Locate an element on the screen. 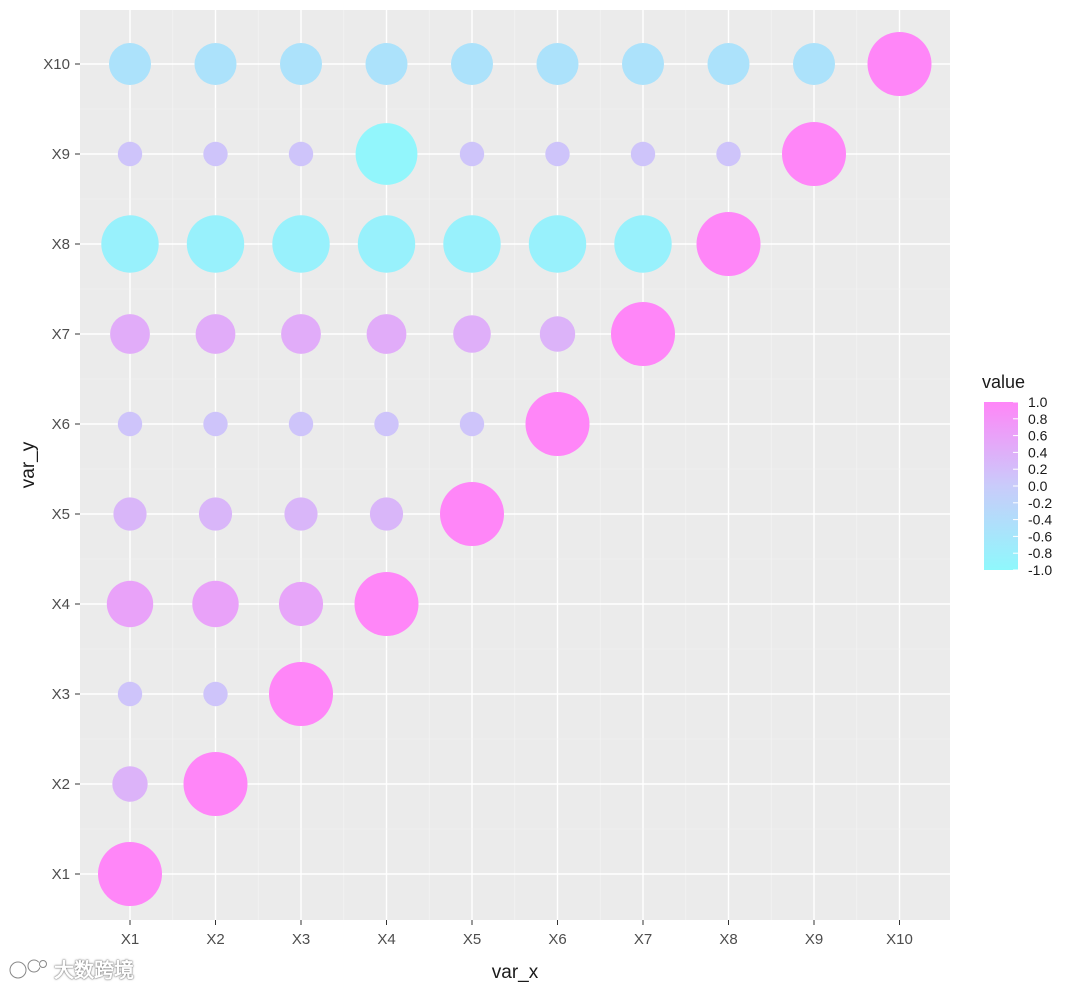  point-x2-x10 is located at coordinates (215, 64).